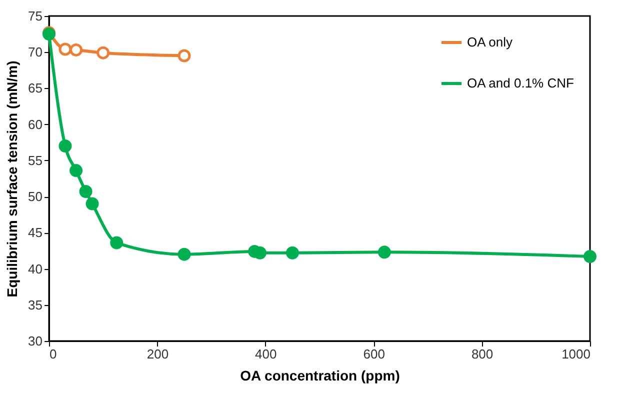  I want to click on y-tick-label: 50, so click(35, 196).